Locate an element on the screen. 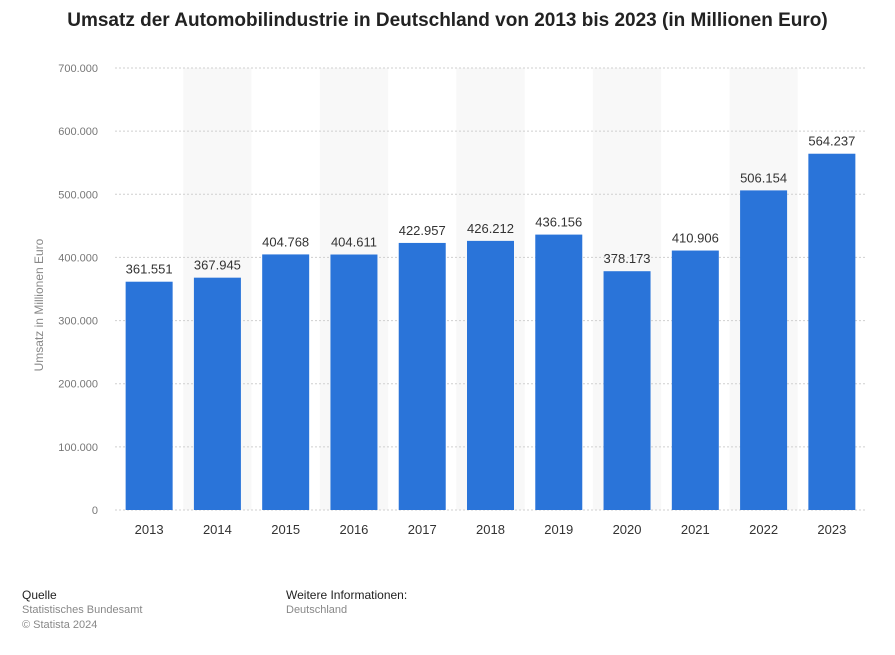 The image size is (895, 655). y-tick-label: 700.000 is located at coordinates (78, 69).